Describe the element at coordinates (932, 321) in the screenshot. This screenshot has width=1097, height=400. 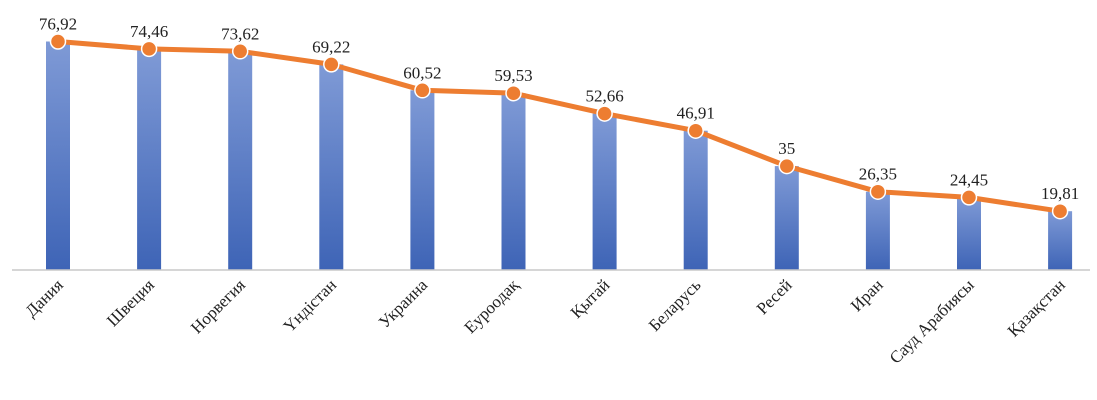
I see `category-label-10: Сауд Арабиясы` at that location.